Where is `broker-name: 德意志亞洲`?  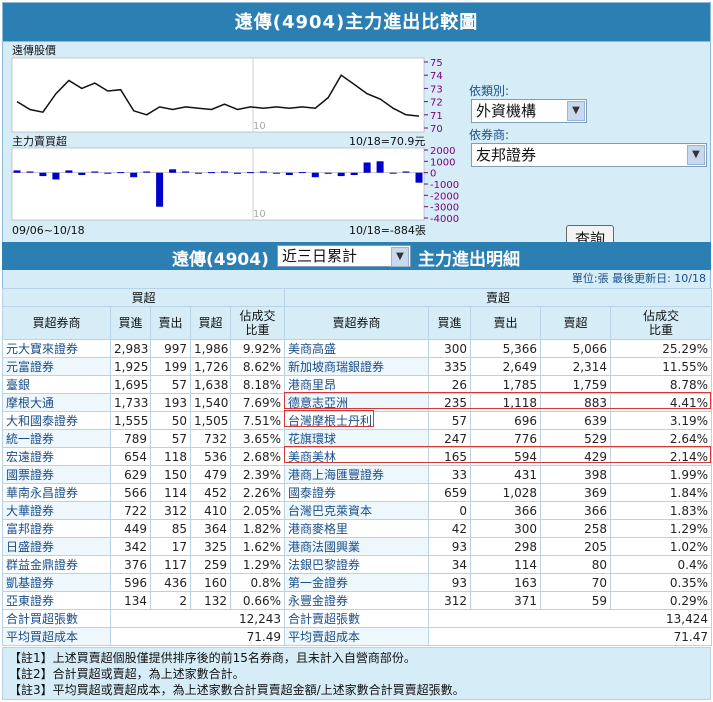
broker-name: 德意志亞洲 is located at coordinates (356, 402).